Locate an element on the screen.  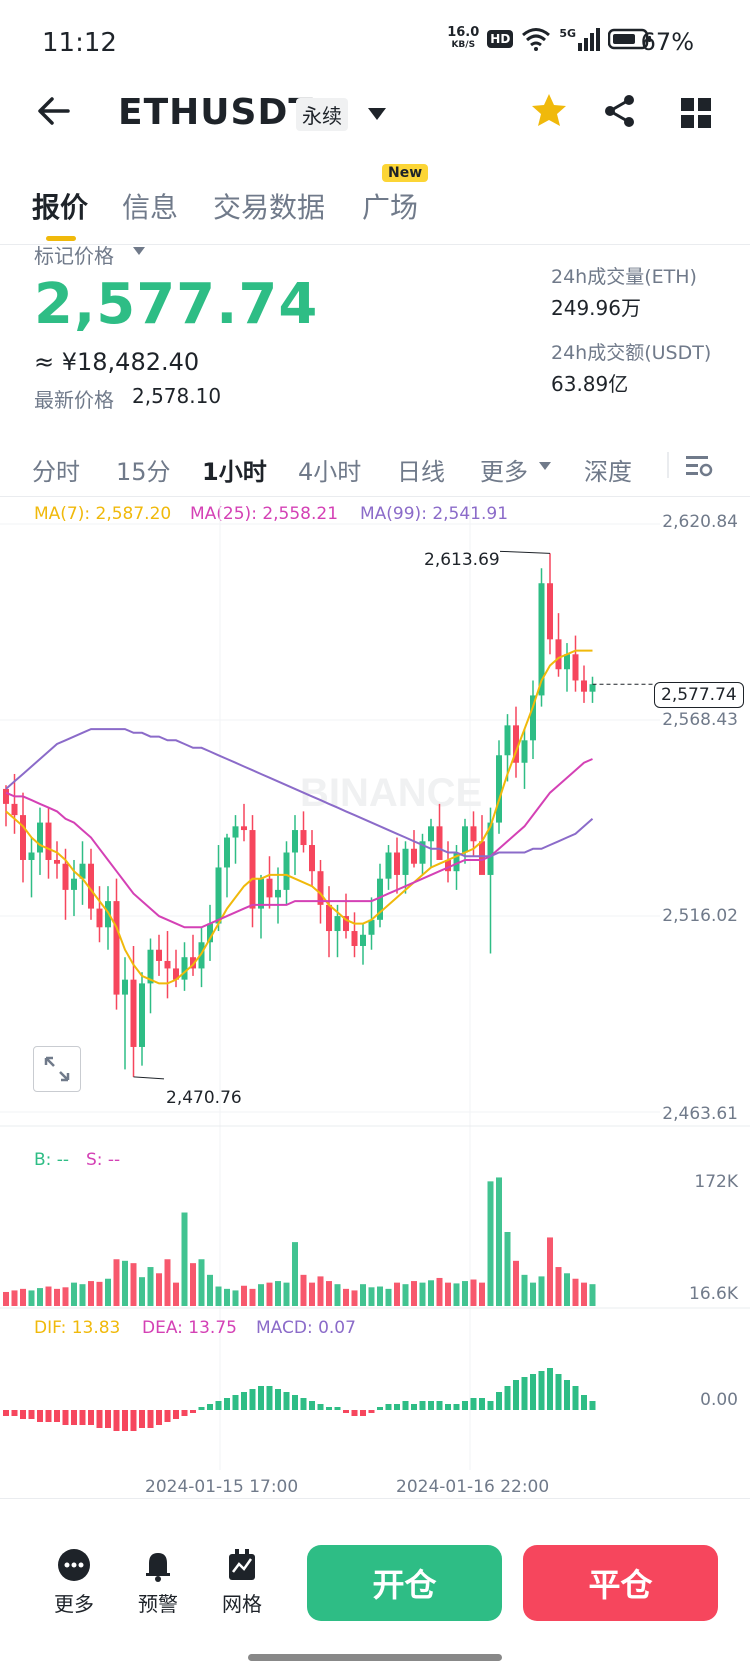
mark-price-label: 标记价格 is located at coordinates (74, 256).